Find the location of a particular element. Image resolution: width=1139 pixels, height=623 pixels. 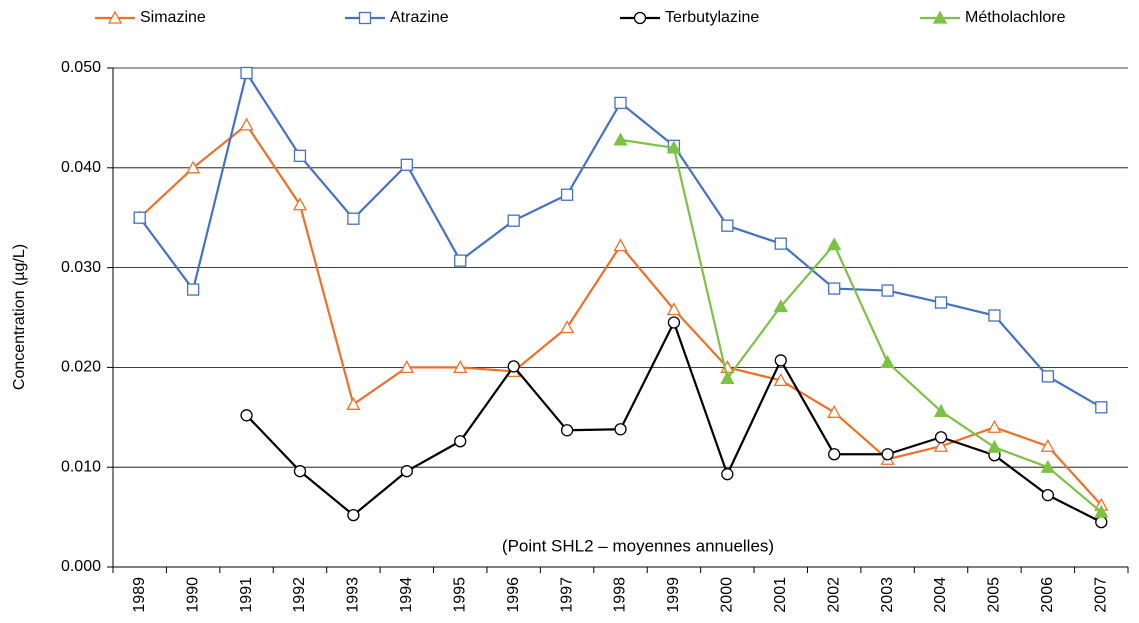

y-tick-label: 0.000 is located at coordinates (81, 566).